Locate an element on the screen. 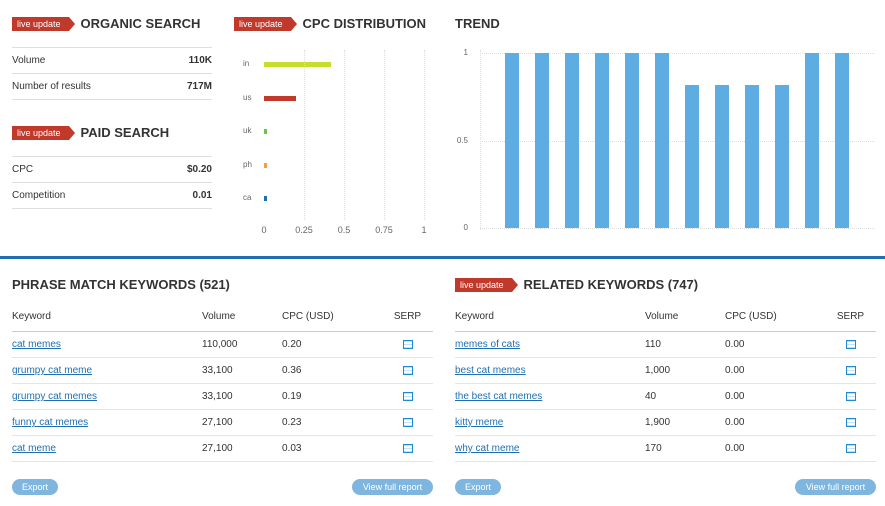 This screenshot has height=506, width=885. table-row: the best cat memes 40 0.00 is located at coordinates (665, 397).